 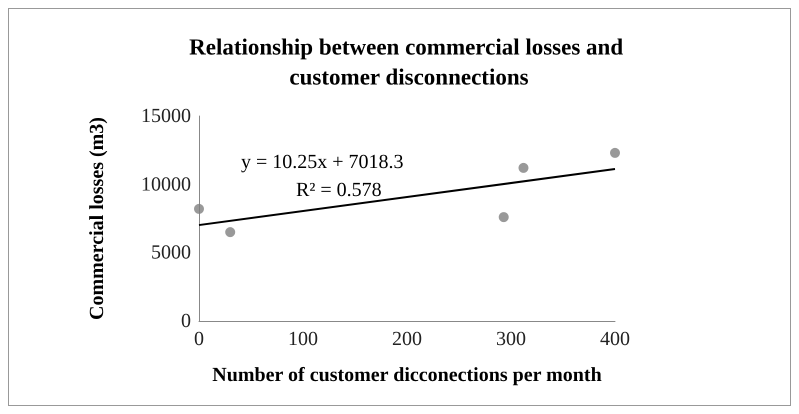 I want to click on y-tick-label: 15000, so click(x=166, y=116).